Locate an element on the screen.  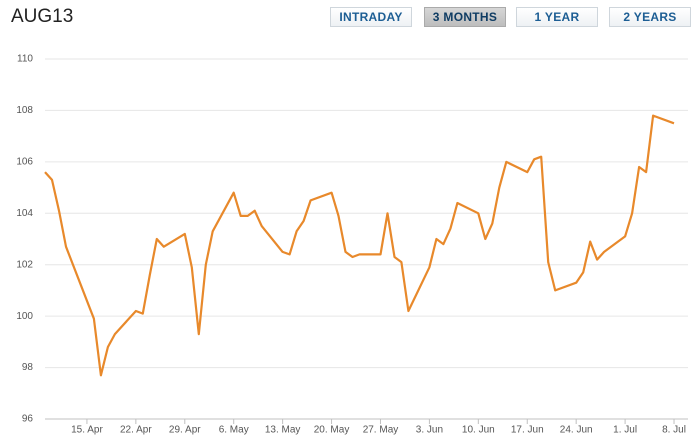
y-tick-label: 96 is located at coordinates (28, 419).